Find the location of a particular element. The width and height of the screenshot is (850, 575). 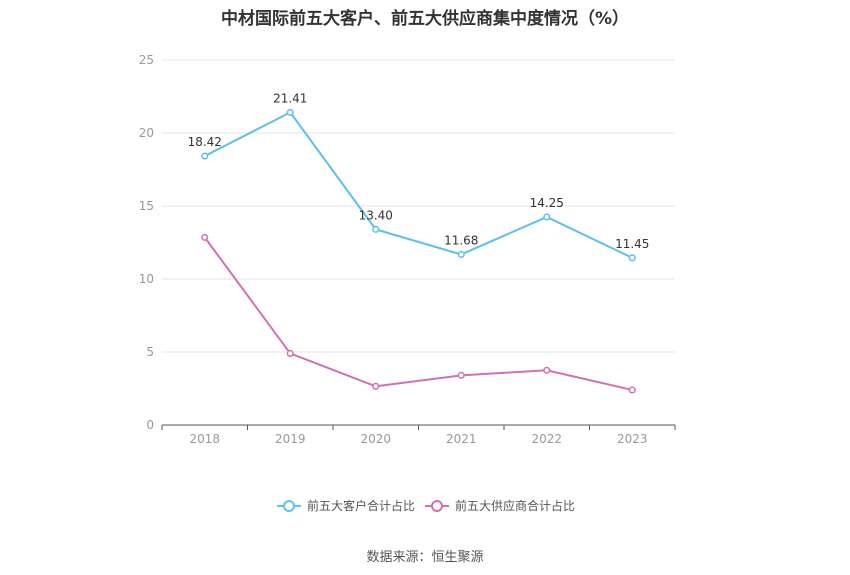

data-label: 11.45 is located at coordinates (632, 244).